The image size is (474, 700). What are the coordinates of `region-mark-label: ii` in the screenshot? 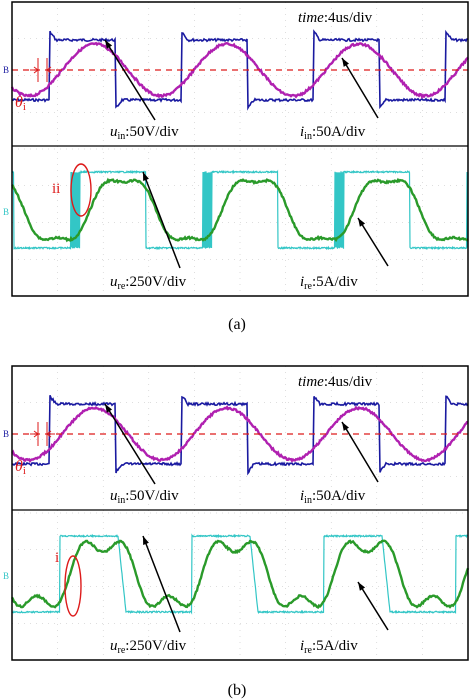 It's located at (56, 189).